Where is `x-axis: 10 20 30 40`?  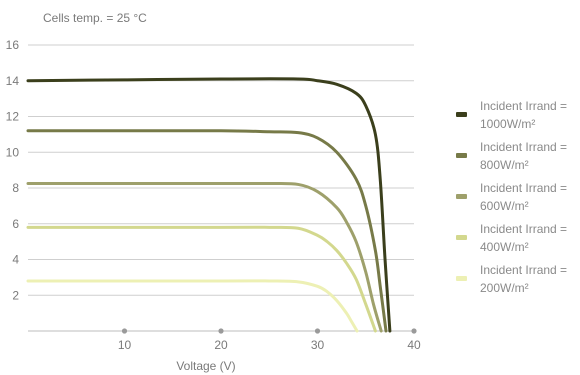 x-axis: 10 20 30 40 is located at coordinates (224, 340).